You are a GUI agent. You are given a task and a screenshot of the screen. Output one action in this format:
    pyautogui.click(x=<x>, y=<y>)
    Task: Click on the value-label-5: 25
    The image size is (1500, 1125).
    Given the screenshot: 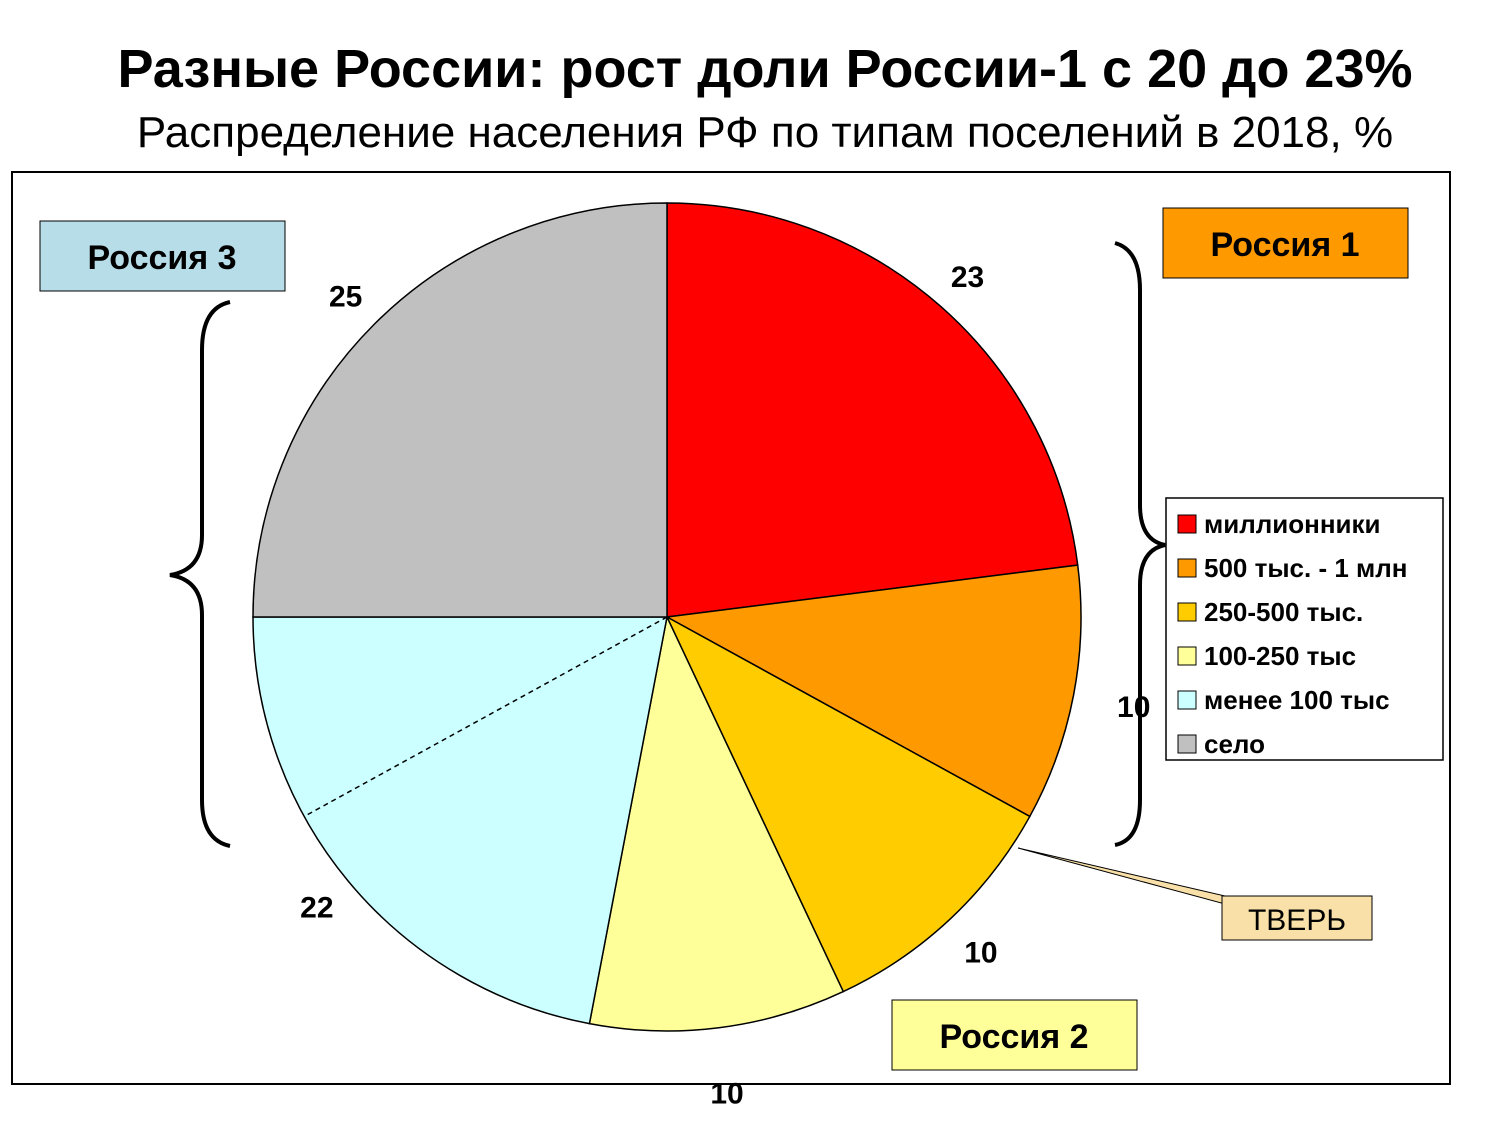 What is the action you would take?
    pyautogui.click(x=345, y=297)
    